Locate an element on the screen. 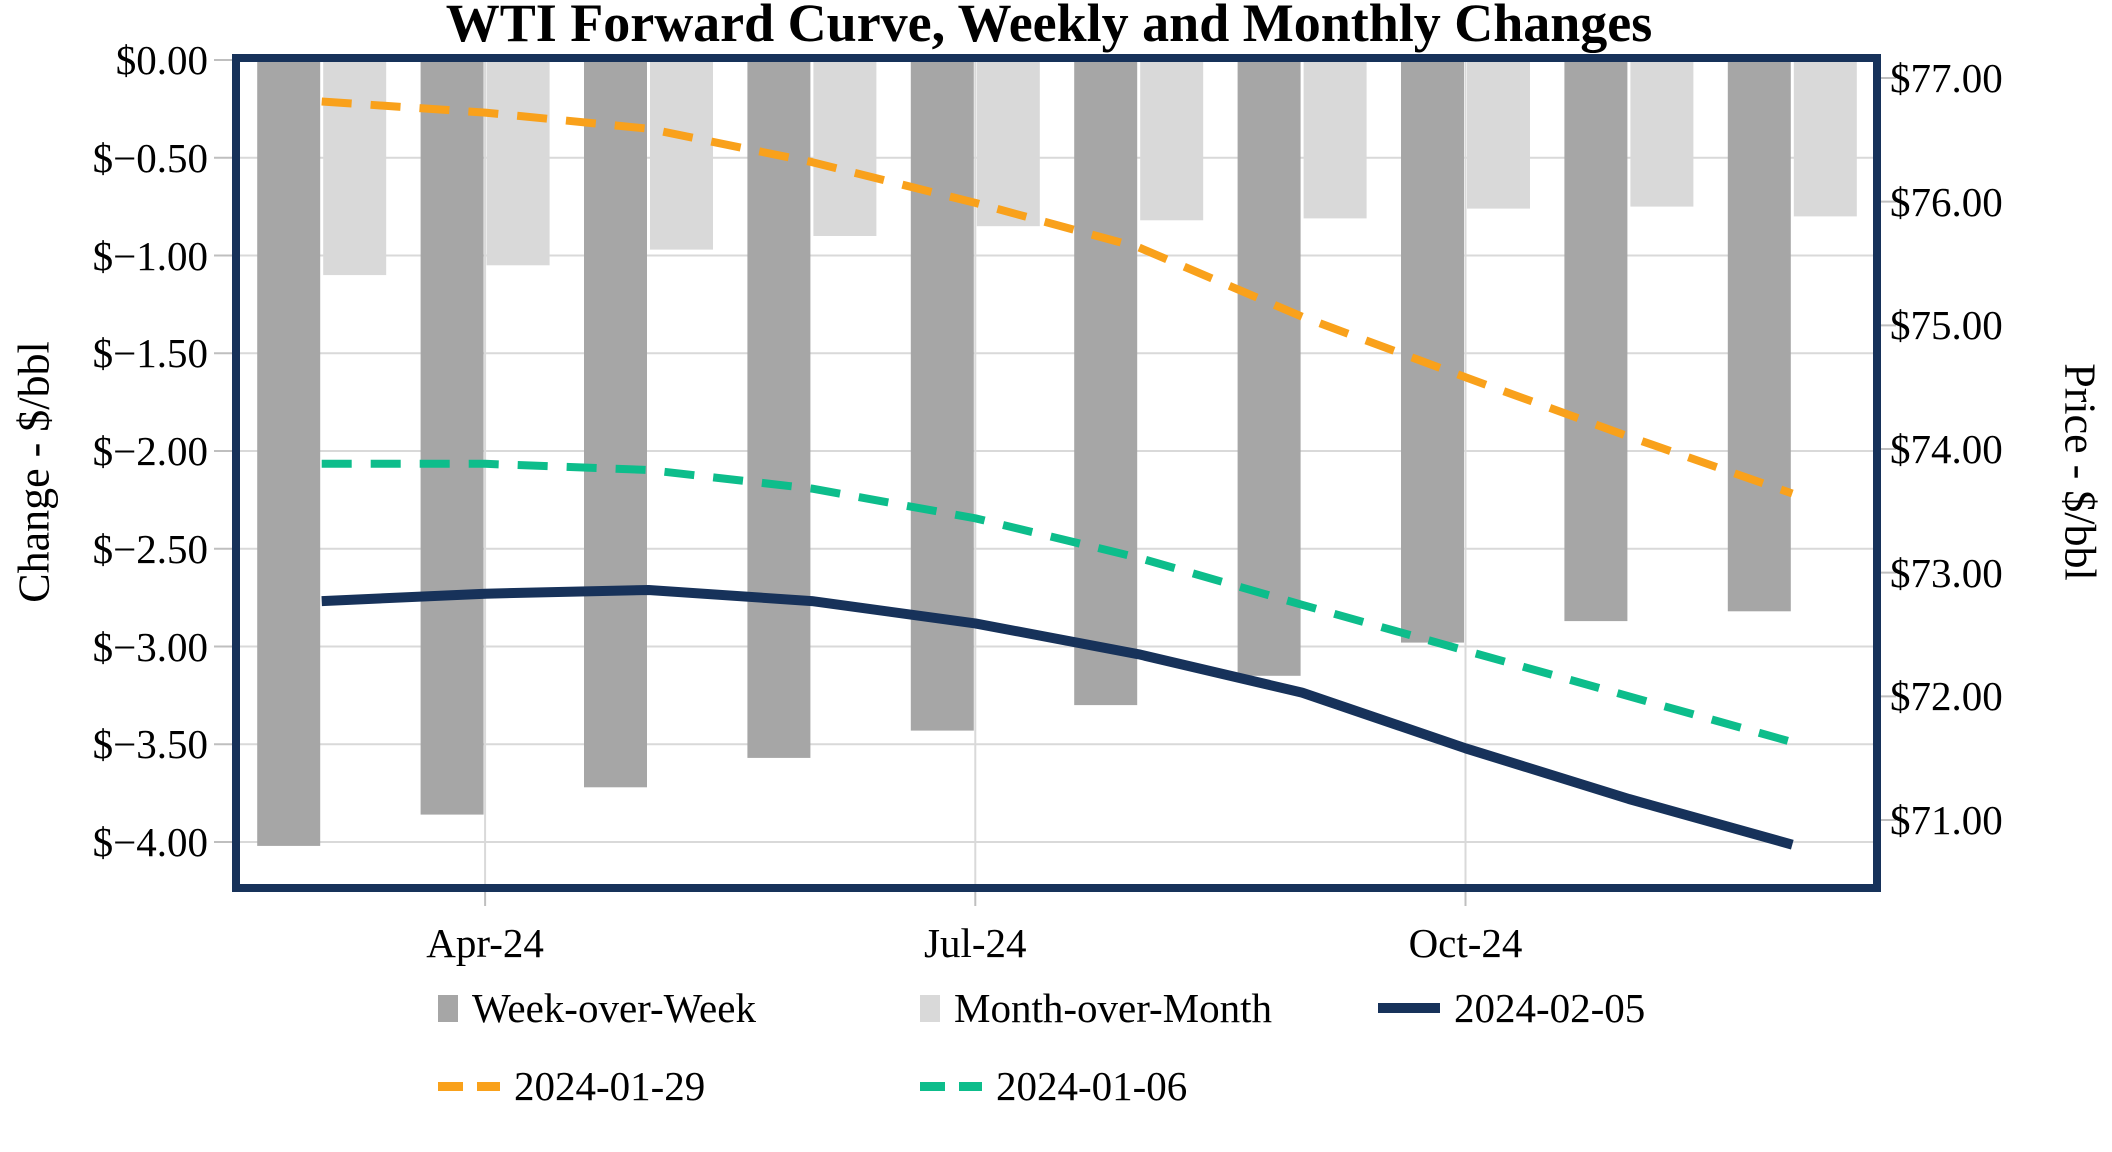  x-tick-label: Oct-24 is located at coordinates (1465, 943).